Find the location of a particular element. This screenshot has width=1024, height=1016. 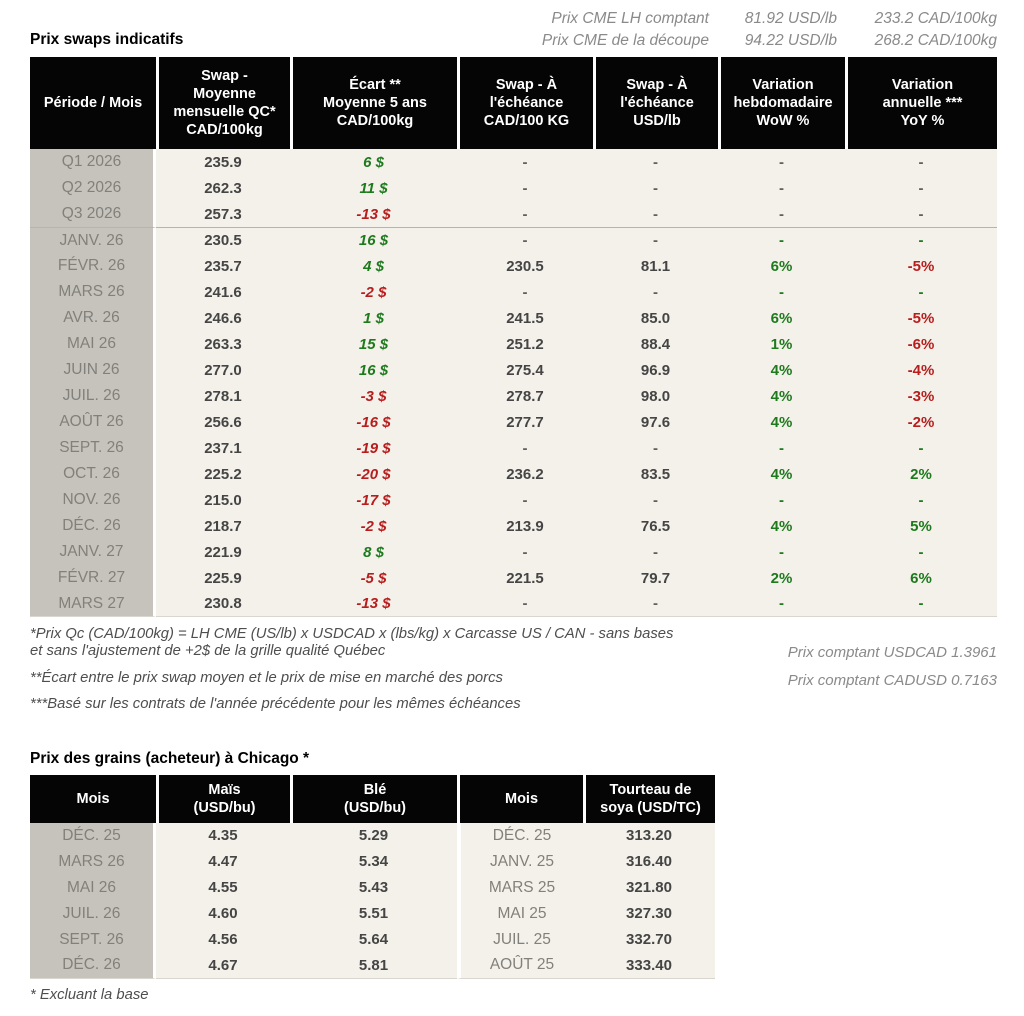

swap-cad-cell: 251.2 is located at coordinates (525, 344).